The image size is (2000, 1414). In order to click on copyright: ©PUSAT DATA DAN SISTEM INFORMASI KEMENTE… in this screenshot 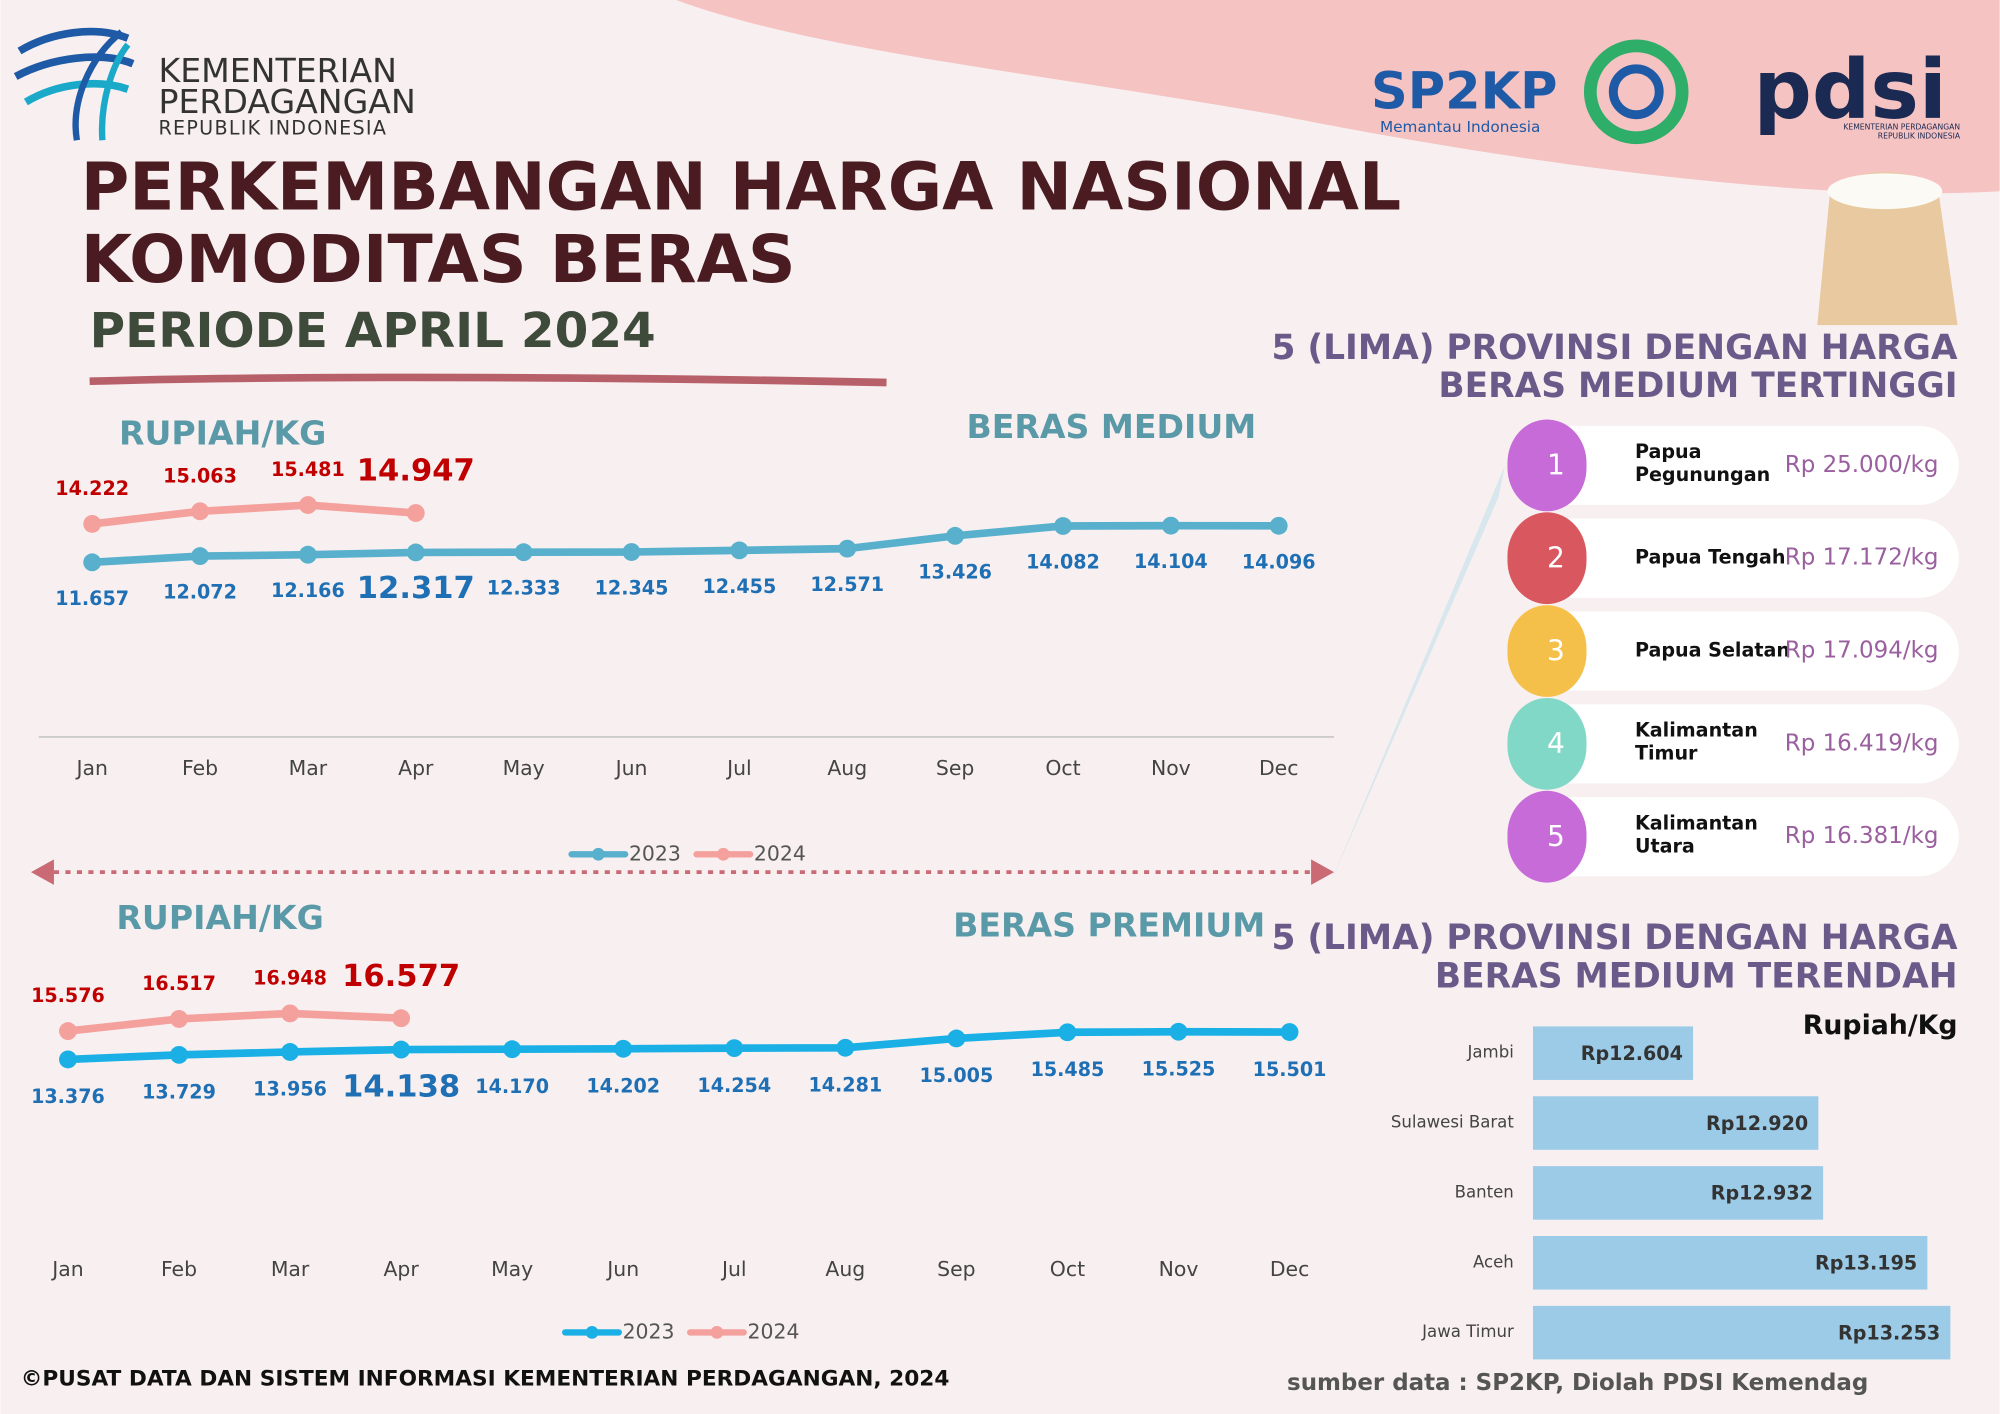, I will do `click(485, 1379)`.